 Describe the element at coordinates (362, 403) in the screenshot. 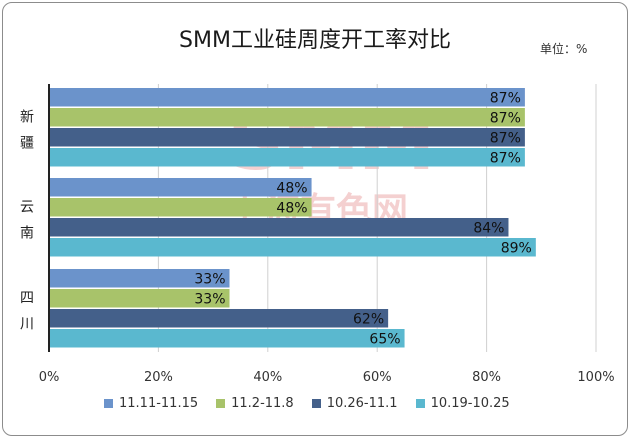

I see `legend-label: 10.26-11.1` at that location.